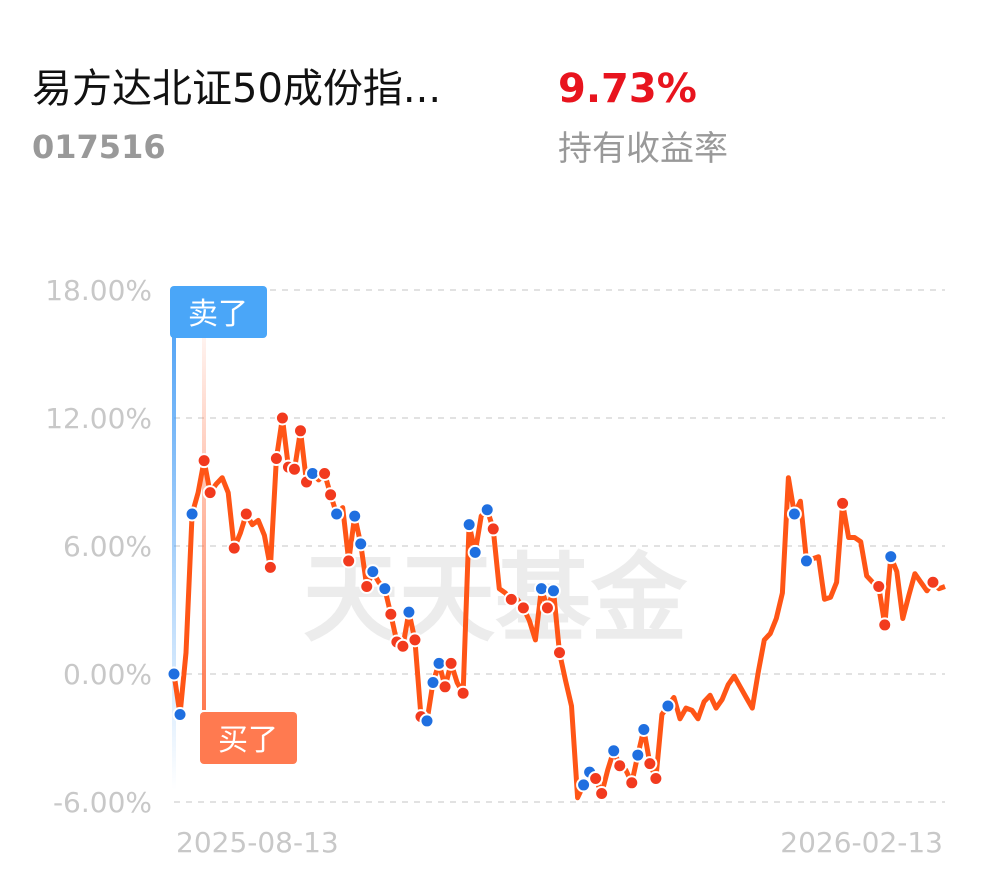 This screenshot has height=878, width=990. Describe the element at coordinates (102, 802) in the screenshot. I see `y-tick-label: -6.00%` at that location.